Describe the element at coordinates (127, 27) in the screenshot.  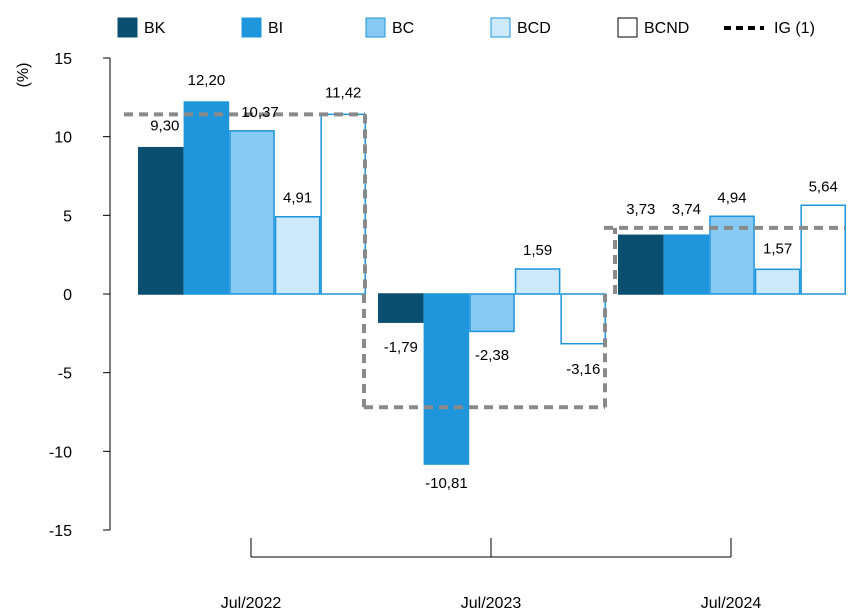
I see `legend-swatch-bk` at that location.